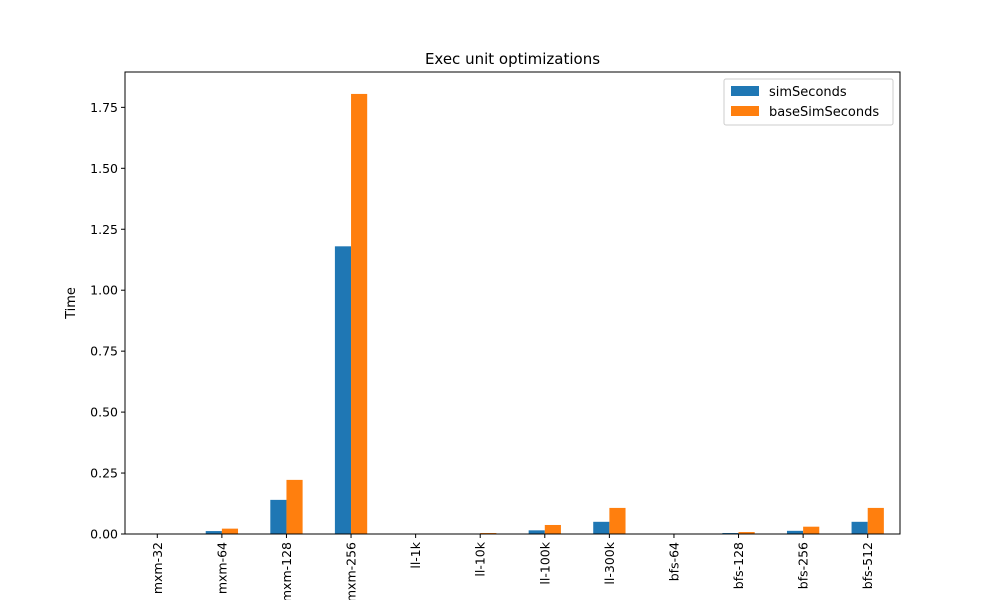 The height and width of the screenshot is (600, 1000). Describe the element at coordinates (104, 351) in the screenshot. I see `y-tick-label: 0.75` at that location.